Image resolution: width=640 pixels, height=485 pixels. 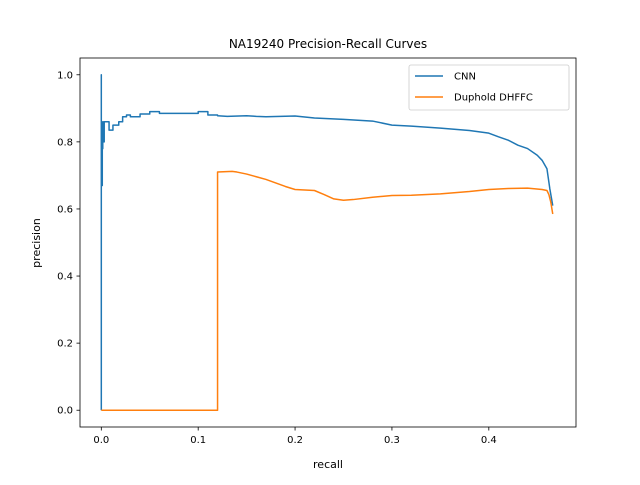 What do you see at coordinates (36, 243) in the screenshot?
I see `y-axis-label: precision` at bounding box center [36, 243].